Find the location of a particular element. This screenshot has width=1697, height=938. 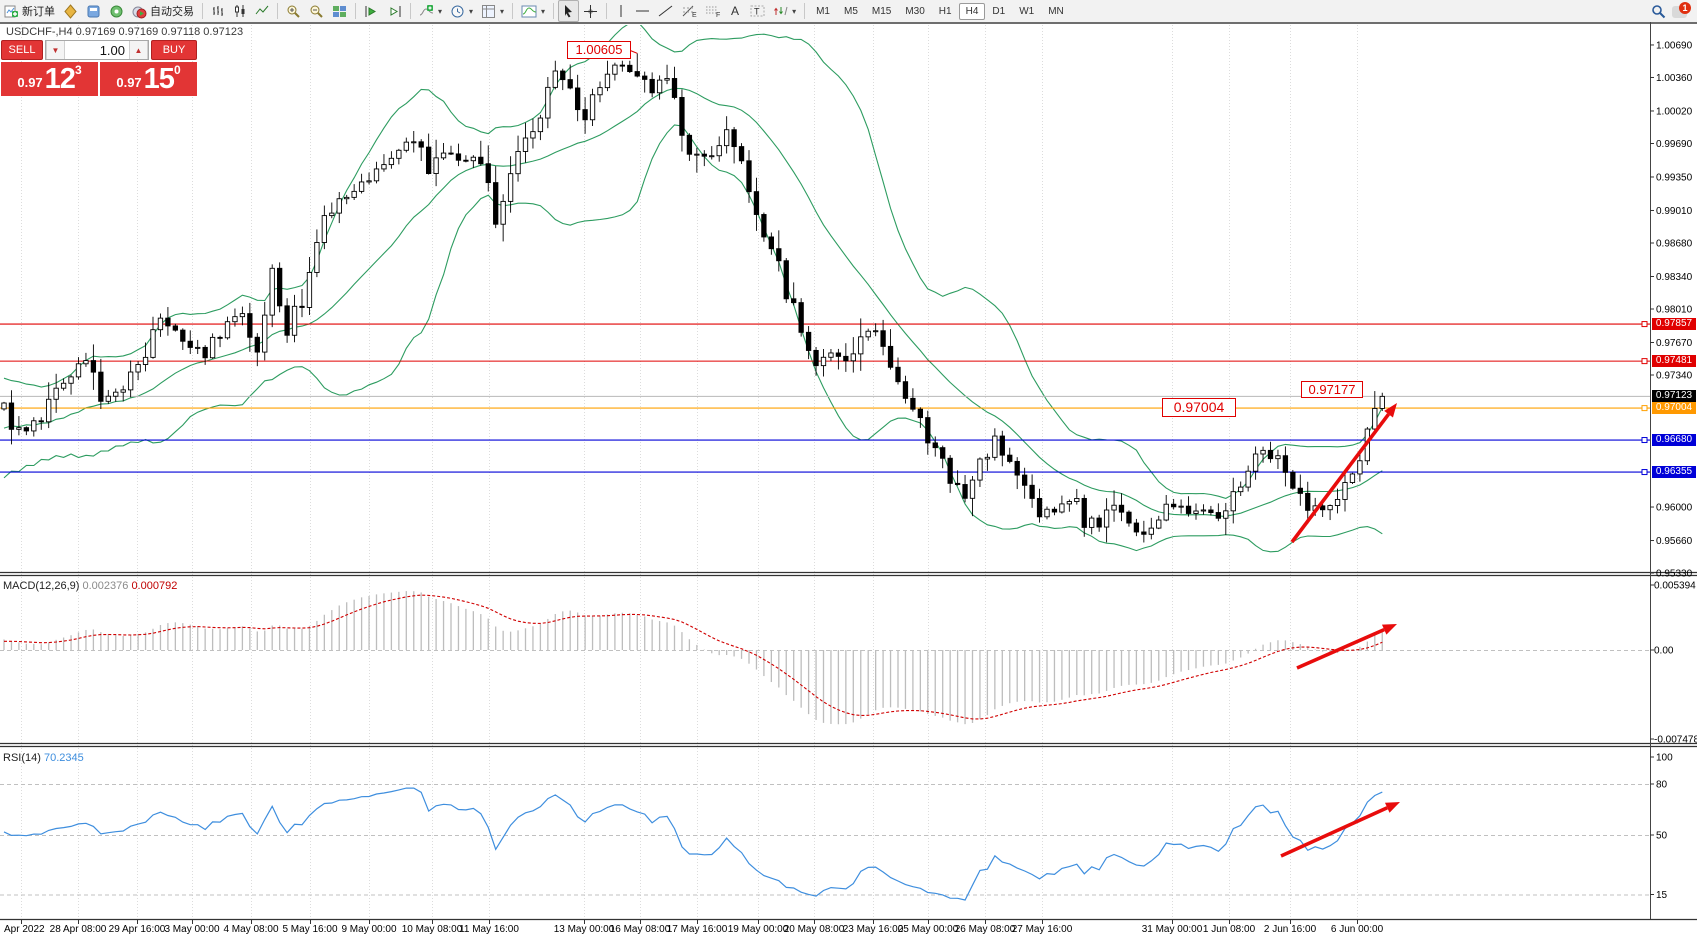

indicators-button: ▾ is located at coordinates (430, 11).